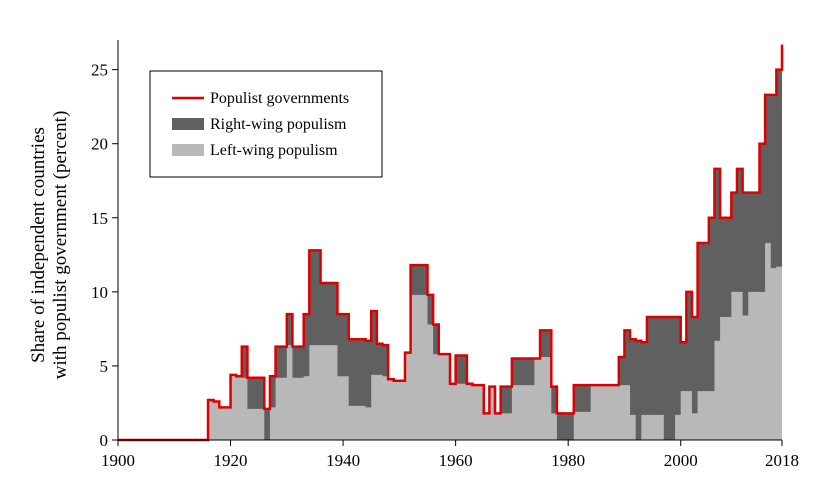 The height and width of the screenshot is (487, 823). I want to click on x-tick-label: 1980, so click(568, 460).